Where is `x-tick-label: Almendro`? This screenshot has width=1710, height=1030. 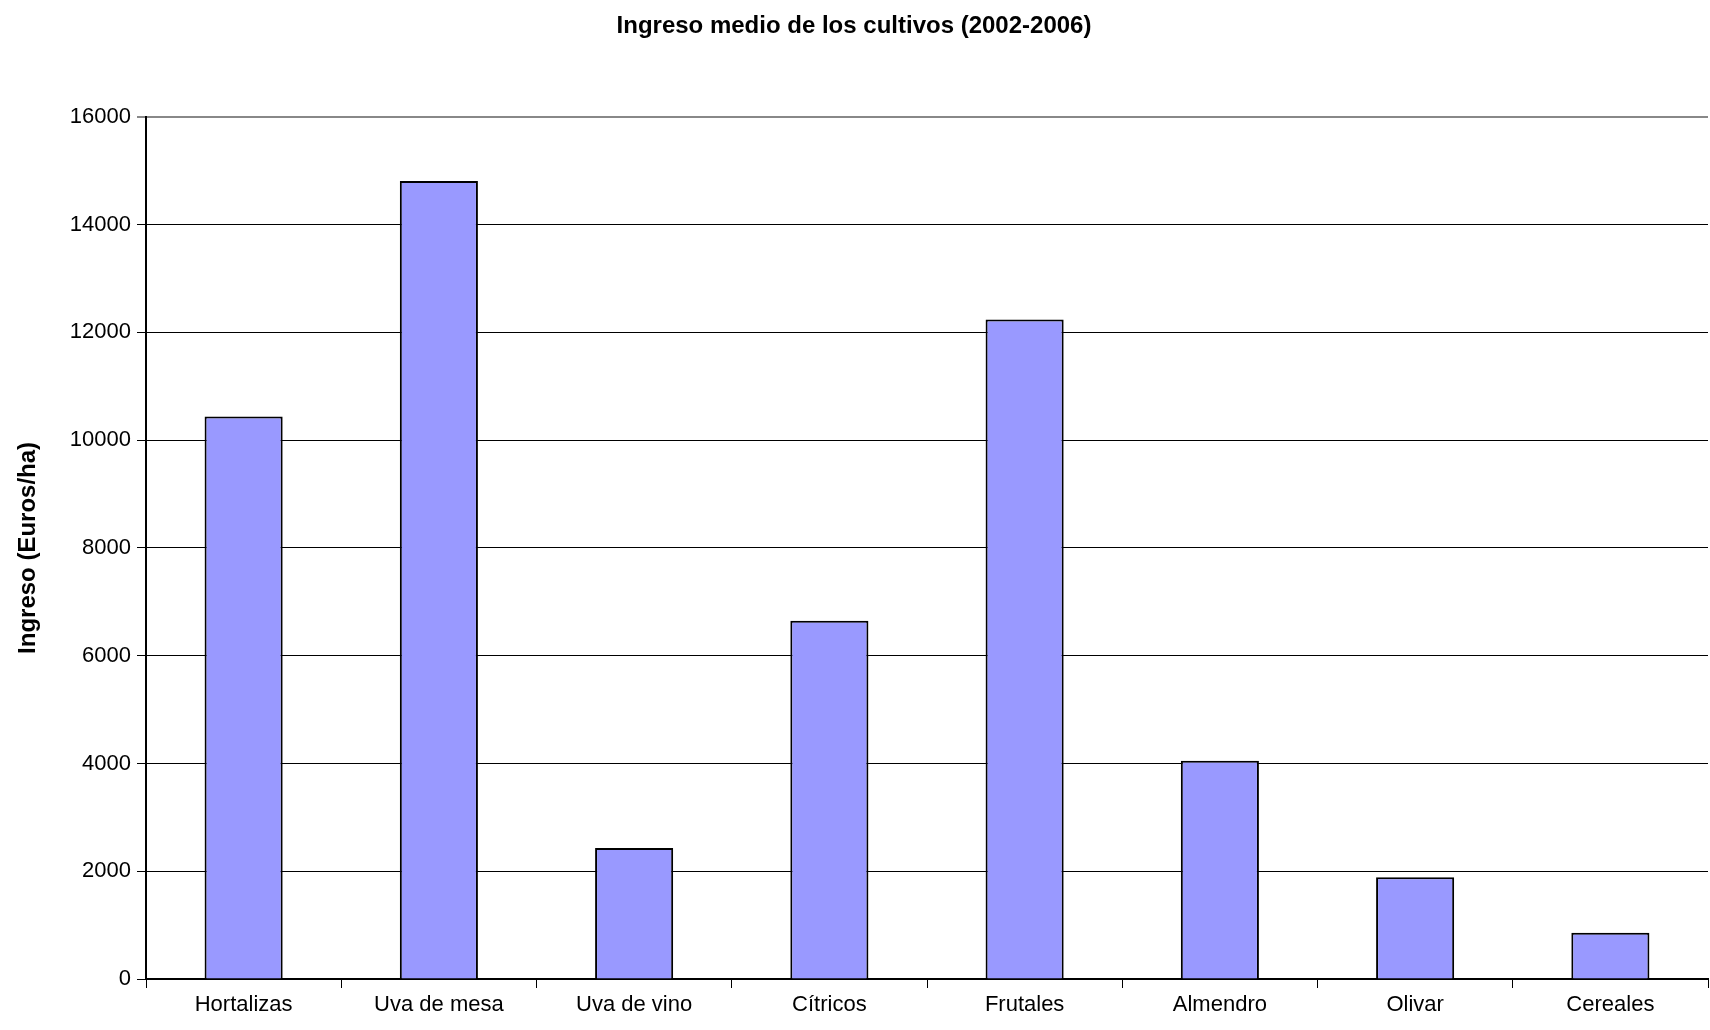
x-tick-label: Almendro is located at coordinates (1219, 1004).